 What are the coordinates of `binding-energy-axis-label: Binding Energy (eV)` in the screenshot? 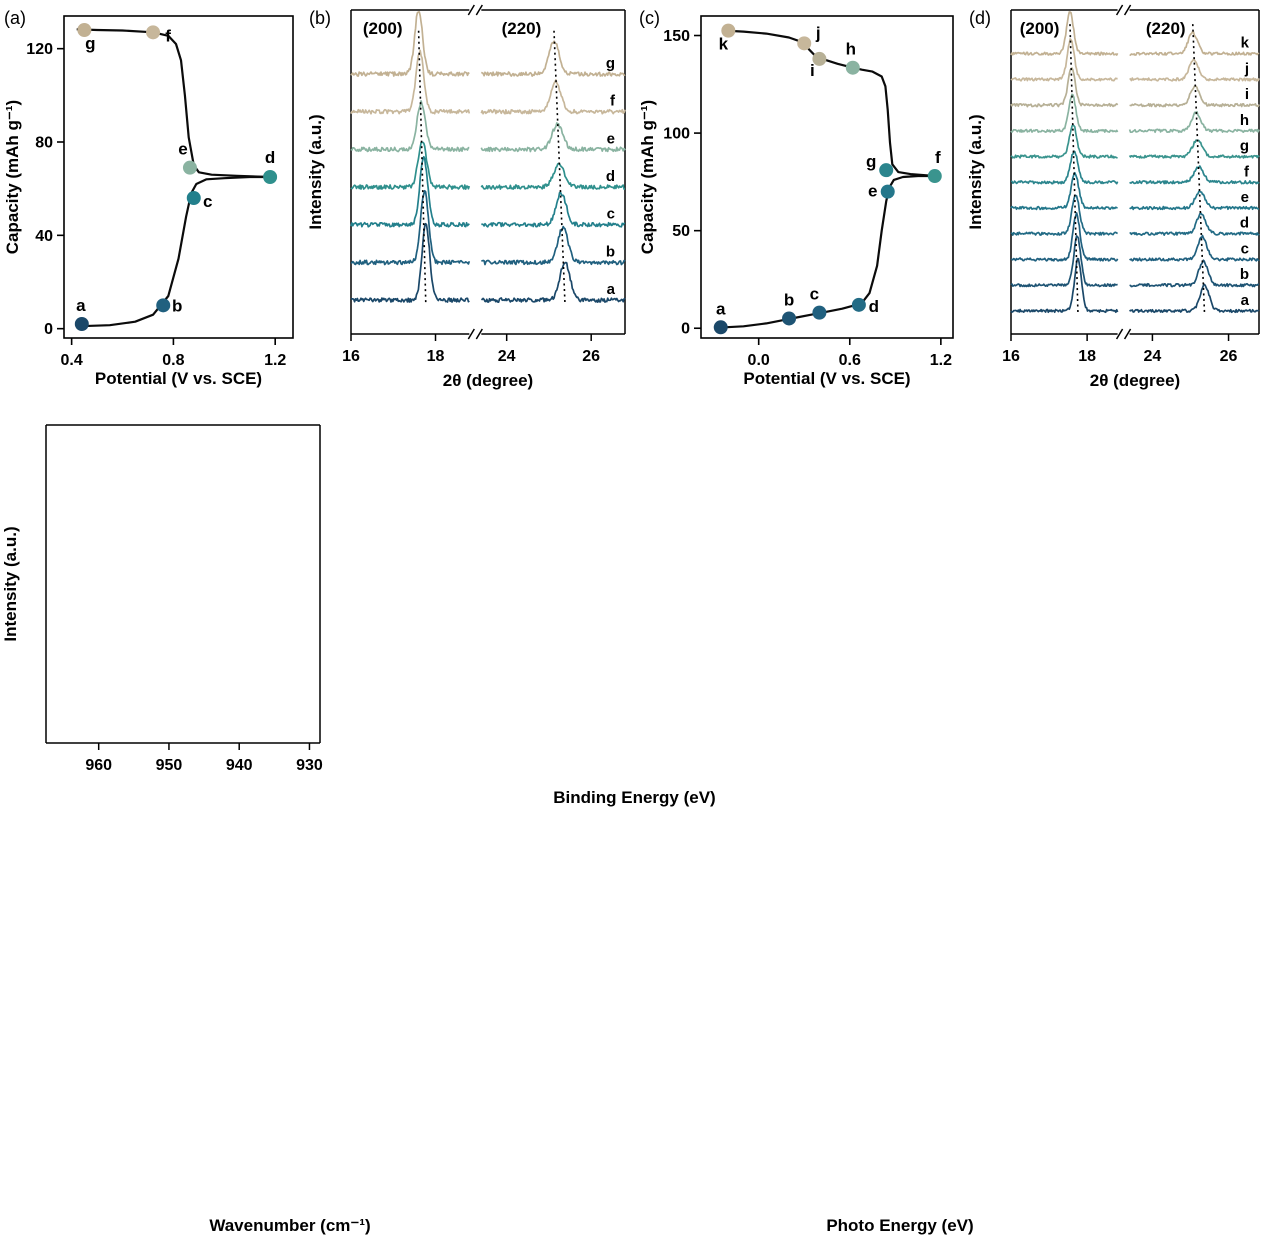 It's located at (634, 797).